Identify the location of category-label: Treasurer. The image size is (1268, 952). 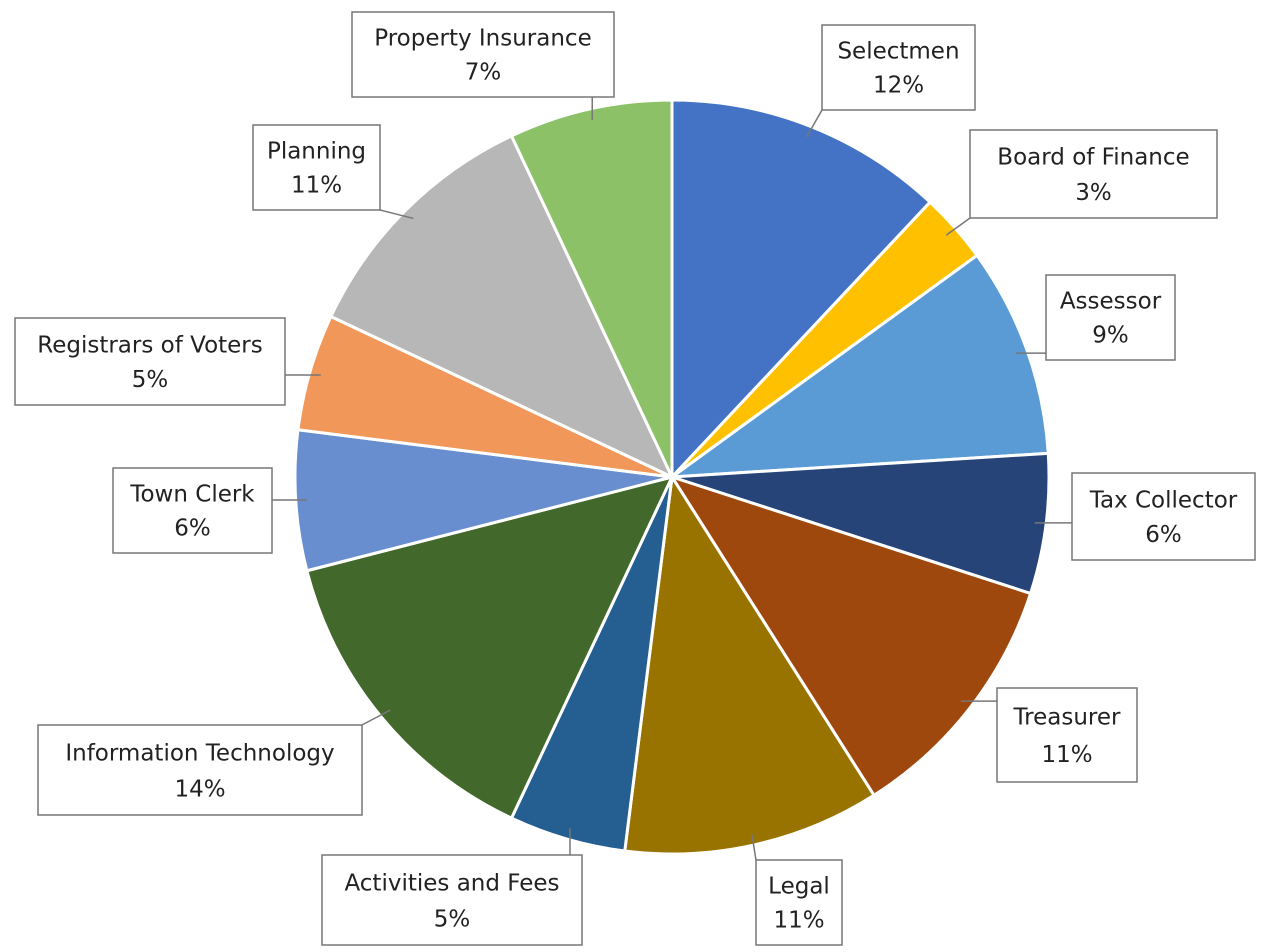
(1067, 718).